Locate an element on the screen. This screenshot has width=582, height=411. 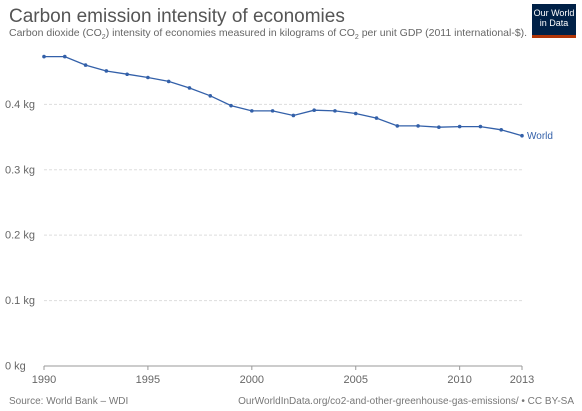
x-tick-label: 1995 is located at coordinates (148, 380).